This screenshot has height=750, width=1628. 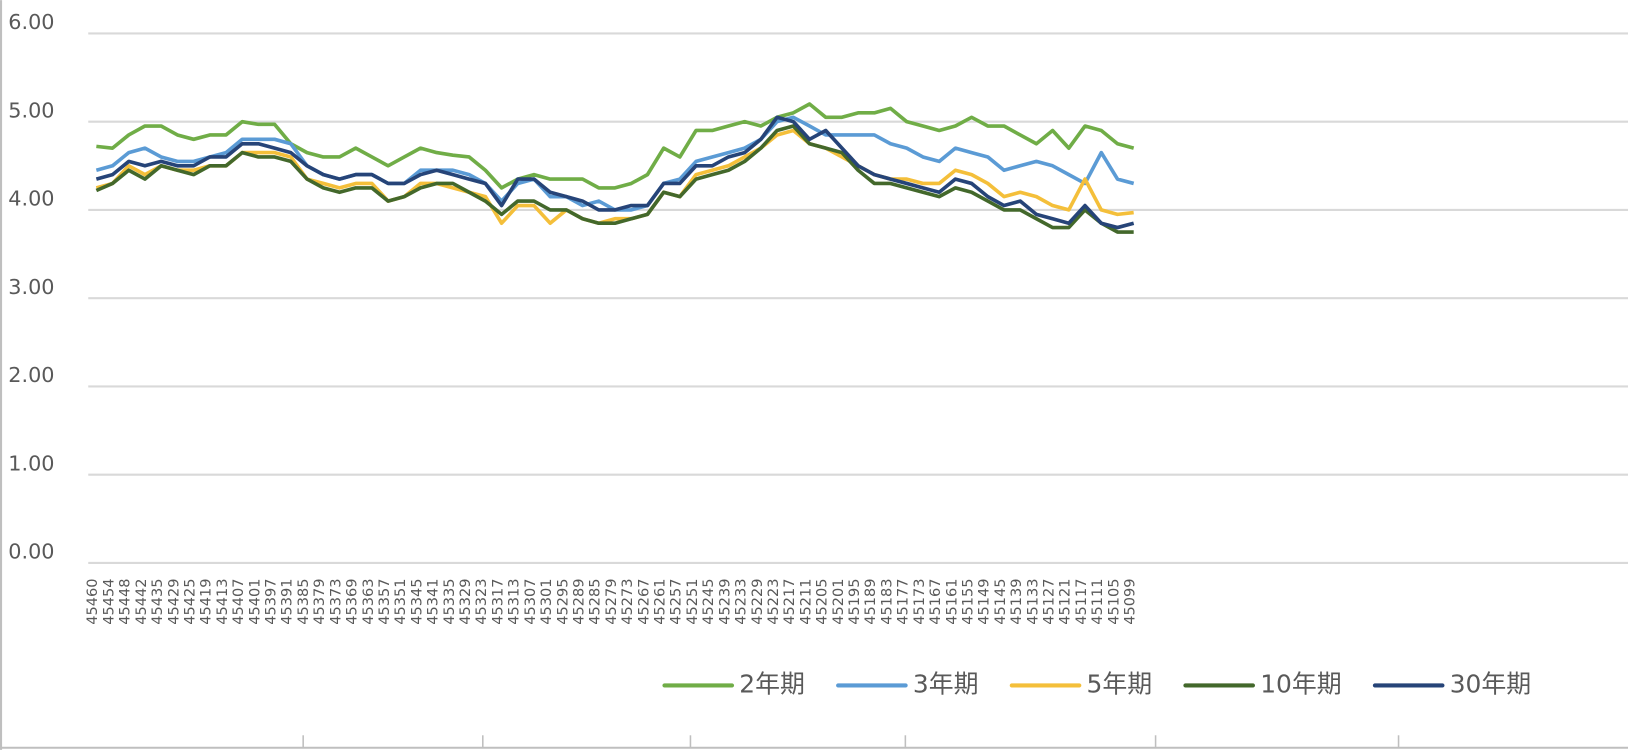 What do you see at coordinates (385, 602) in the screenshot?
I see `x-tick-label: 45357` at bounding box center [385, 602].